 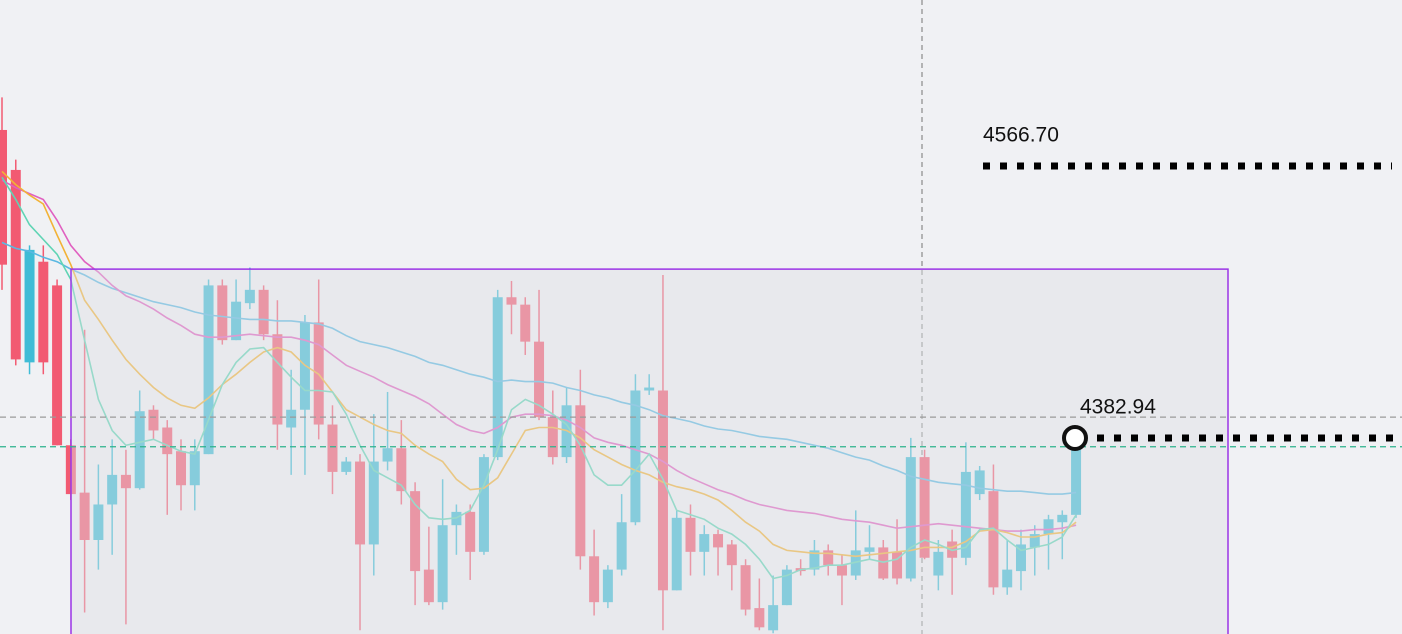 What do you see at coordinates (1118, 406) in the screenshot?
I see `price-level-label: 4382.94` at bounding box center [1118, 406].